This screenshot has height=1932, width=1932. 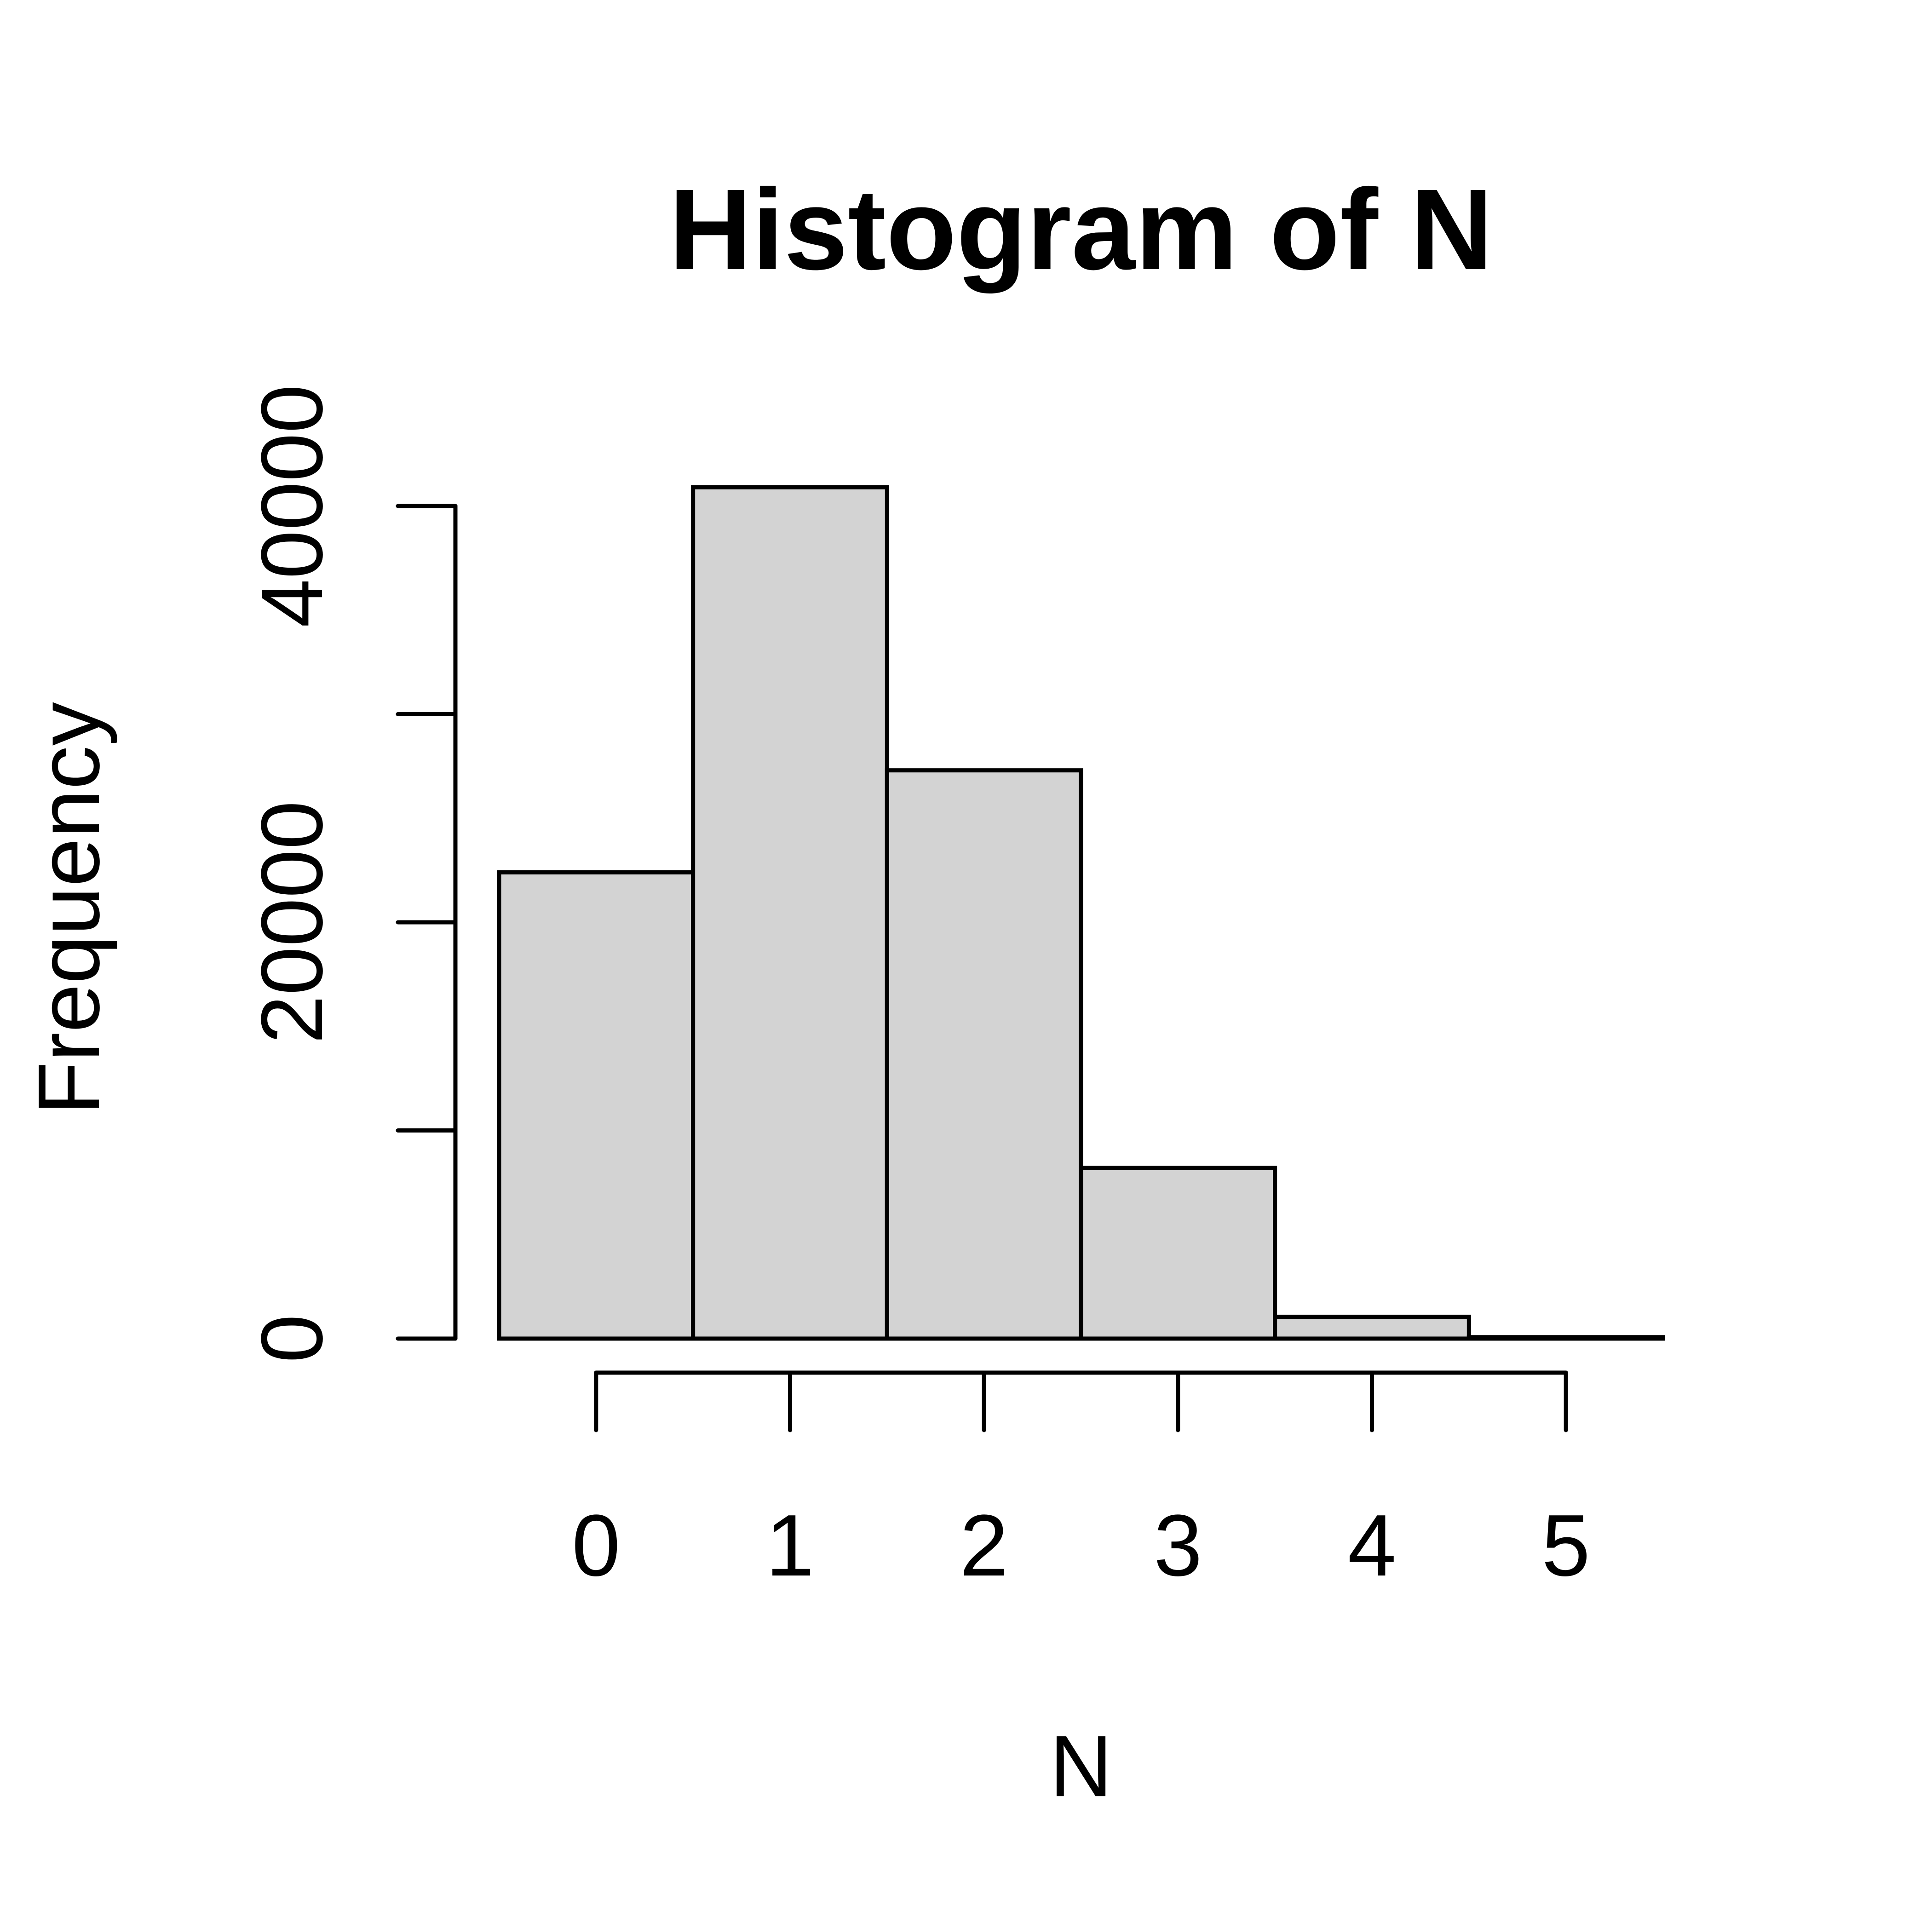 What do you see at coordinates (984, 1545) in the screenshot?
I see `x-tick-label: 2` at bounding box center [984, 1545].